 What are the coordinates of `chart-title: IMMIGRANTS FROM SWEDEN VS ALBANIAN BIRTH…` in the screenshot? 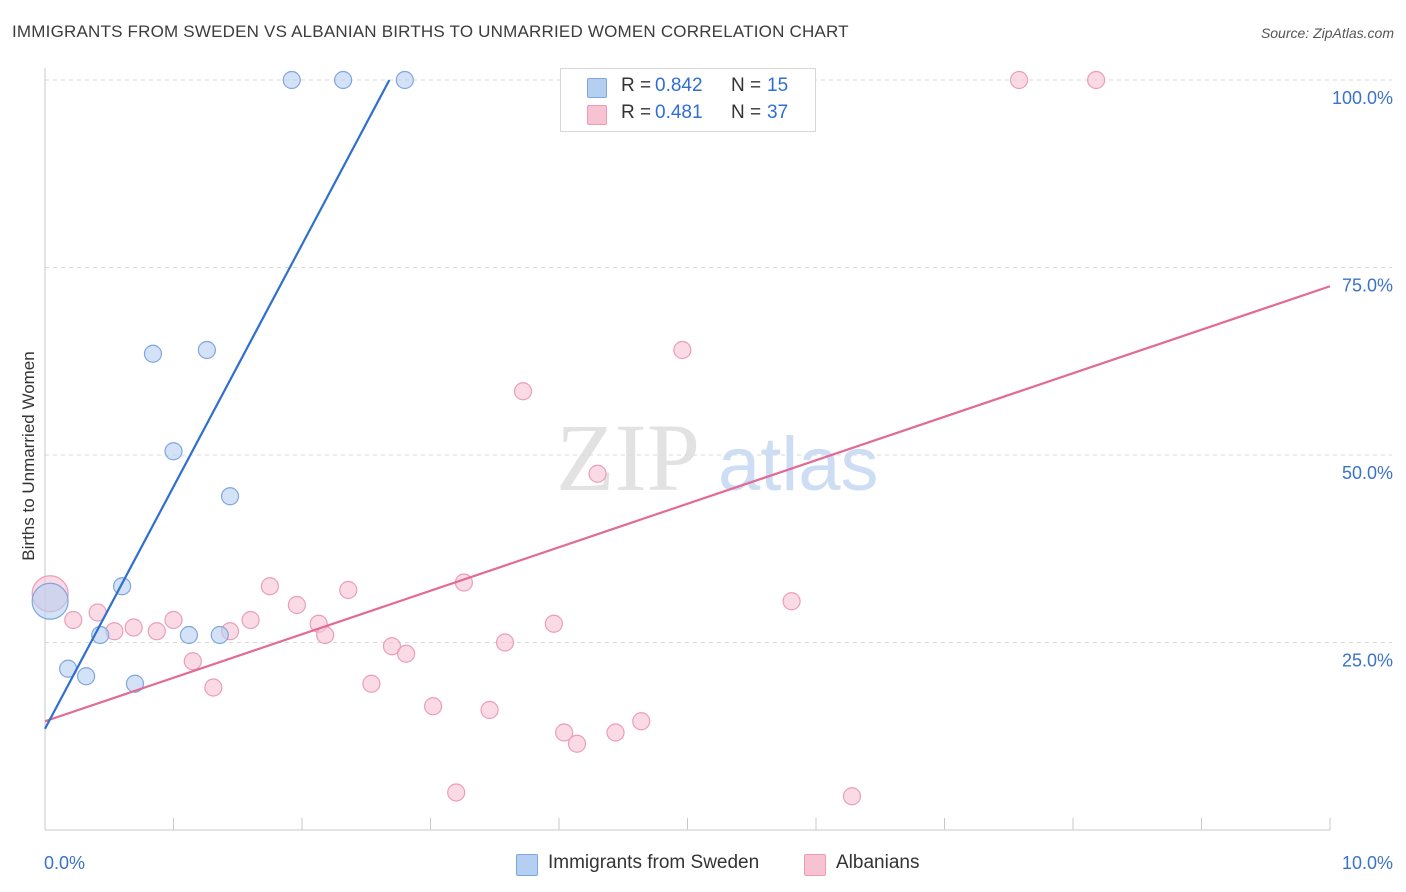 It's located at (430, 31).